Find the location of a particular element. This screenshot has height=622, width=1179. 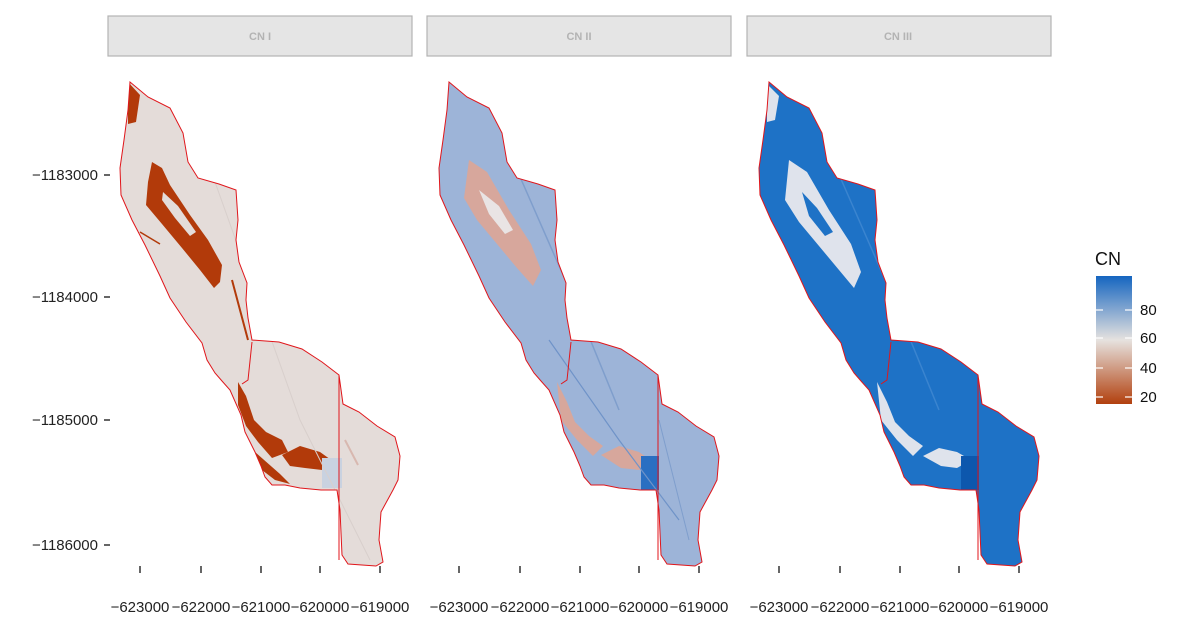

legend-colorbar is located at coordinates (1114, 340).